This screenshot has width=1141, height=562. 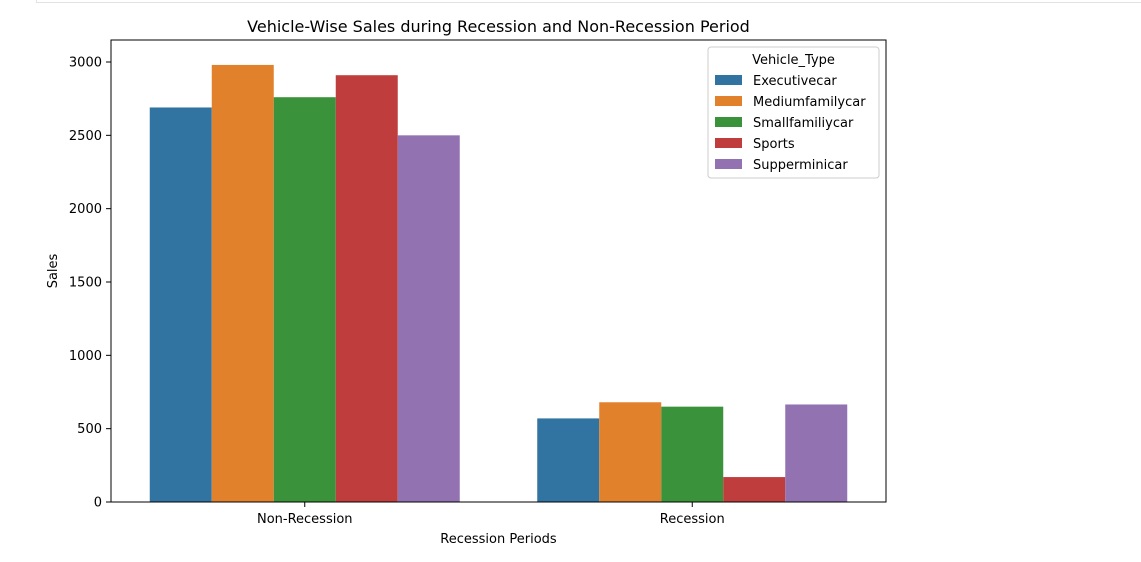 What do you see at coordinates (728, 80) in the screenshot?
I see `legend-swatch-executivecar` at bounding box center [728, 80].